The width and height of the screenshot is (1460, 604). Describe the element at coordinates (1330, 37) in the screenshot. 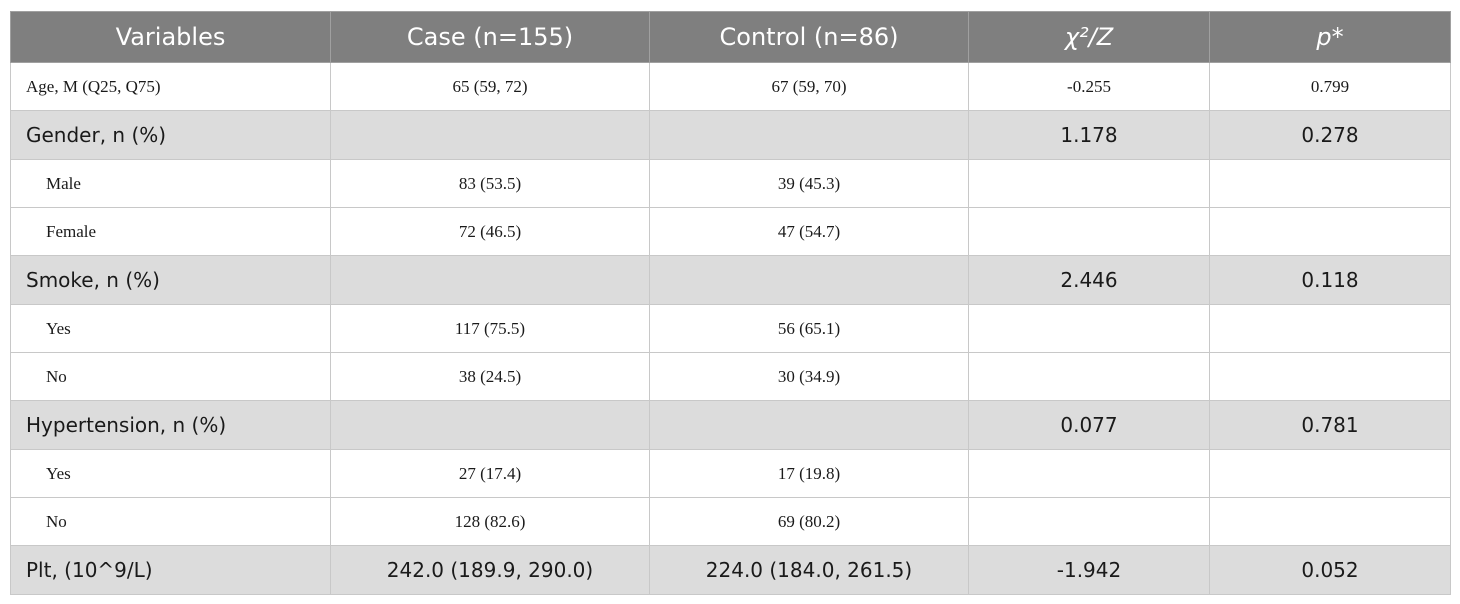

I see `header-cell: p*` at that location.